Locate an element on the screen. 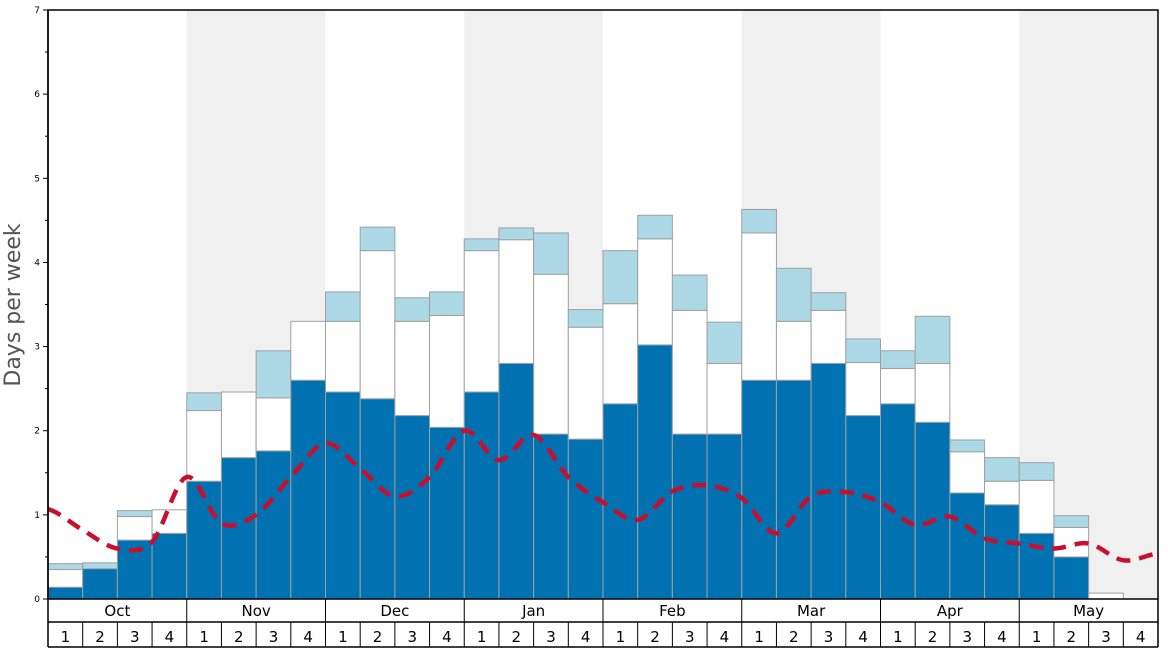  week-label-16: 4 is located at coordinates (586, 637).